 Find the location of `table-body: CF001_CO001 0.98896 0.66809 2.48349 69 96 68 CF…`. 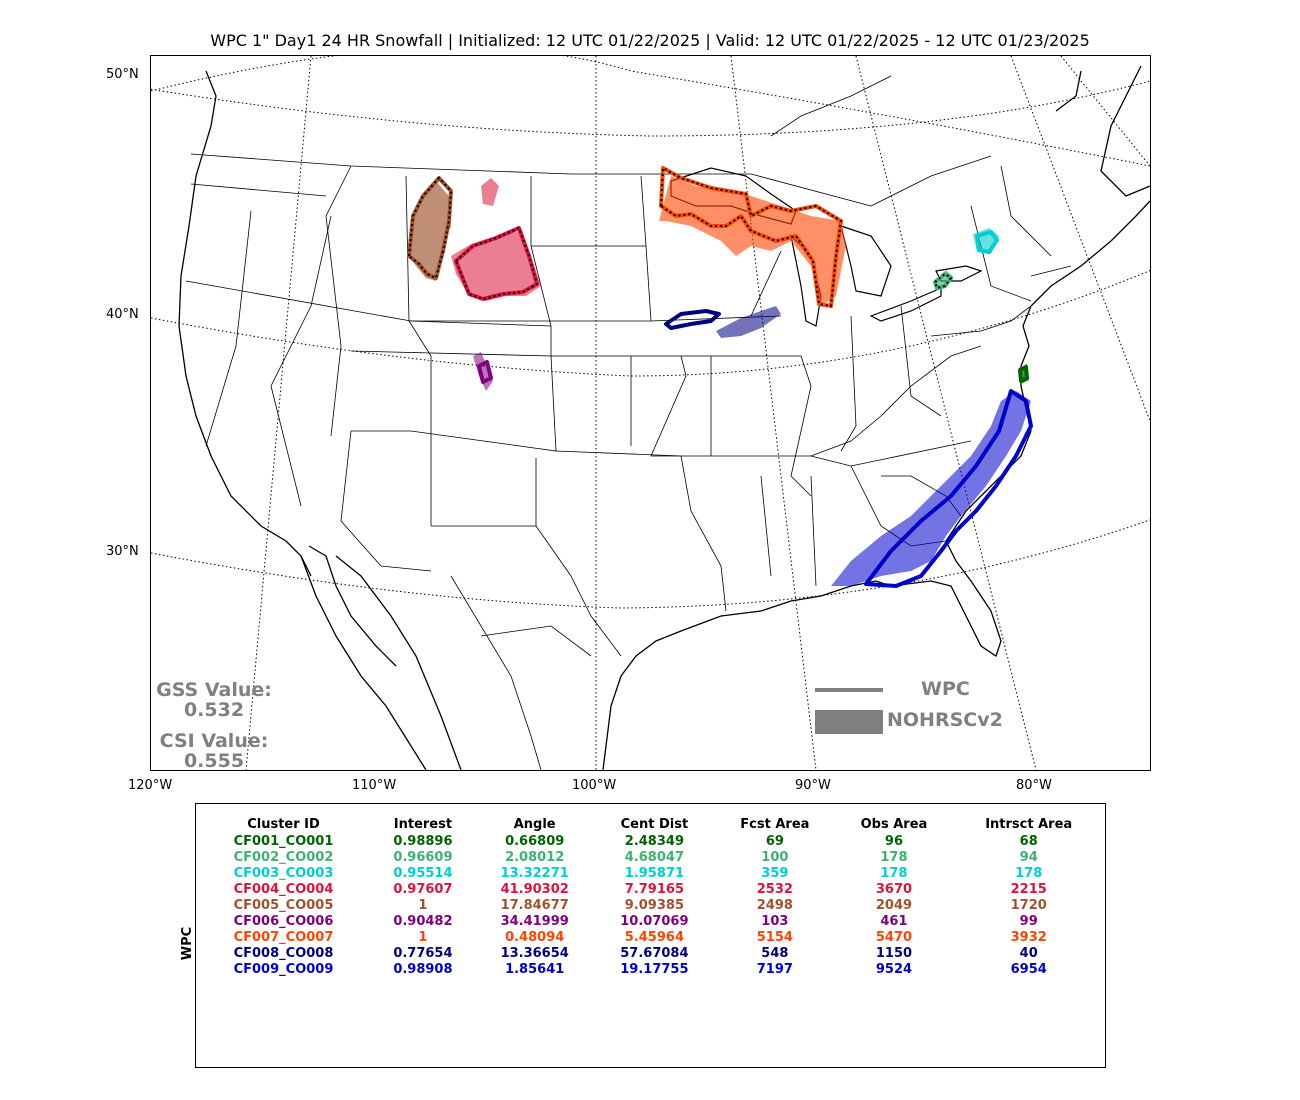

table-body: CF001_CO001 0.98896 0.66809 2.48349 69 96 68 CF… is located at coordinates (650, 906).